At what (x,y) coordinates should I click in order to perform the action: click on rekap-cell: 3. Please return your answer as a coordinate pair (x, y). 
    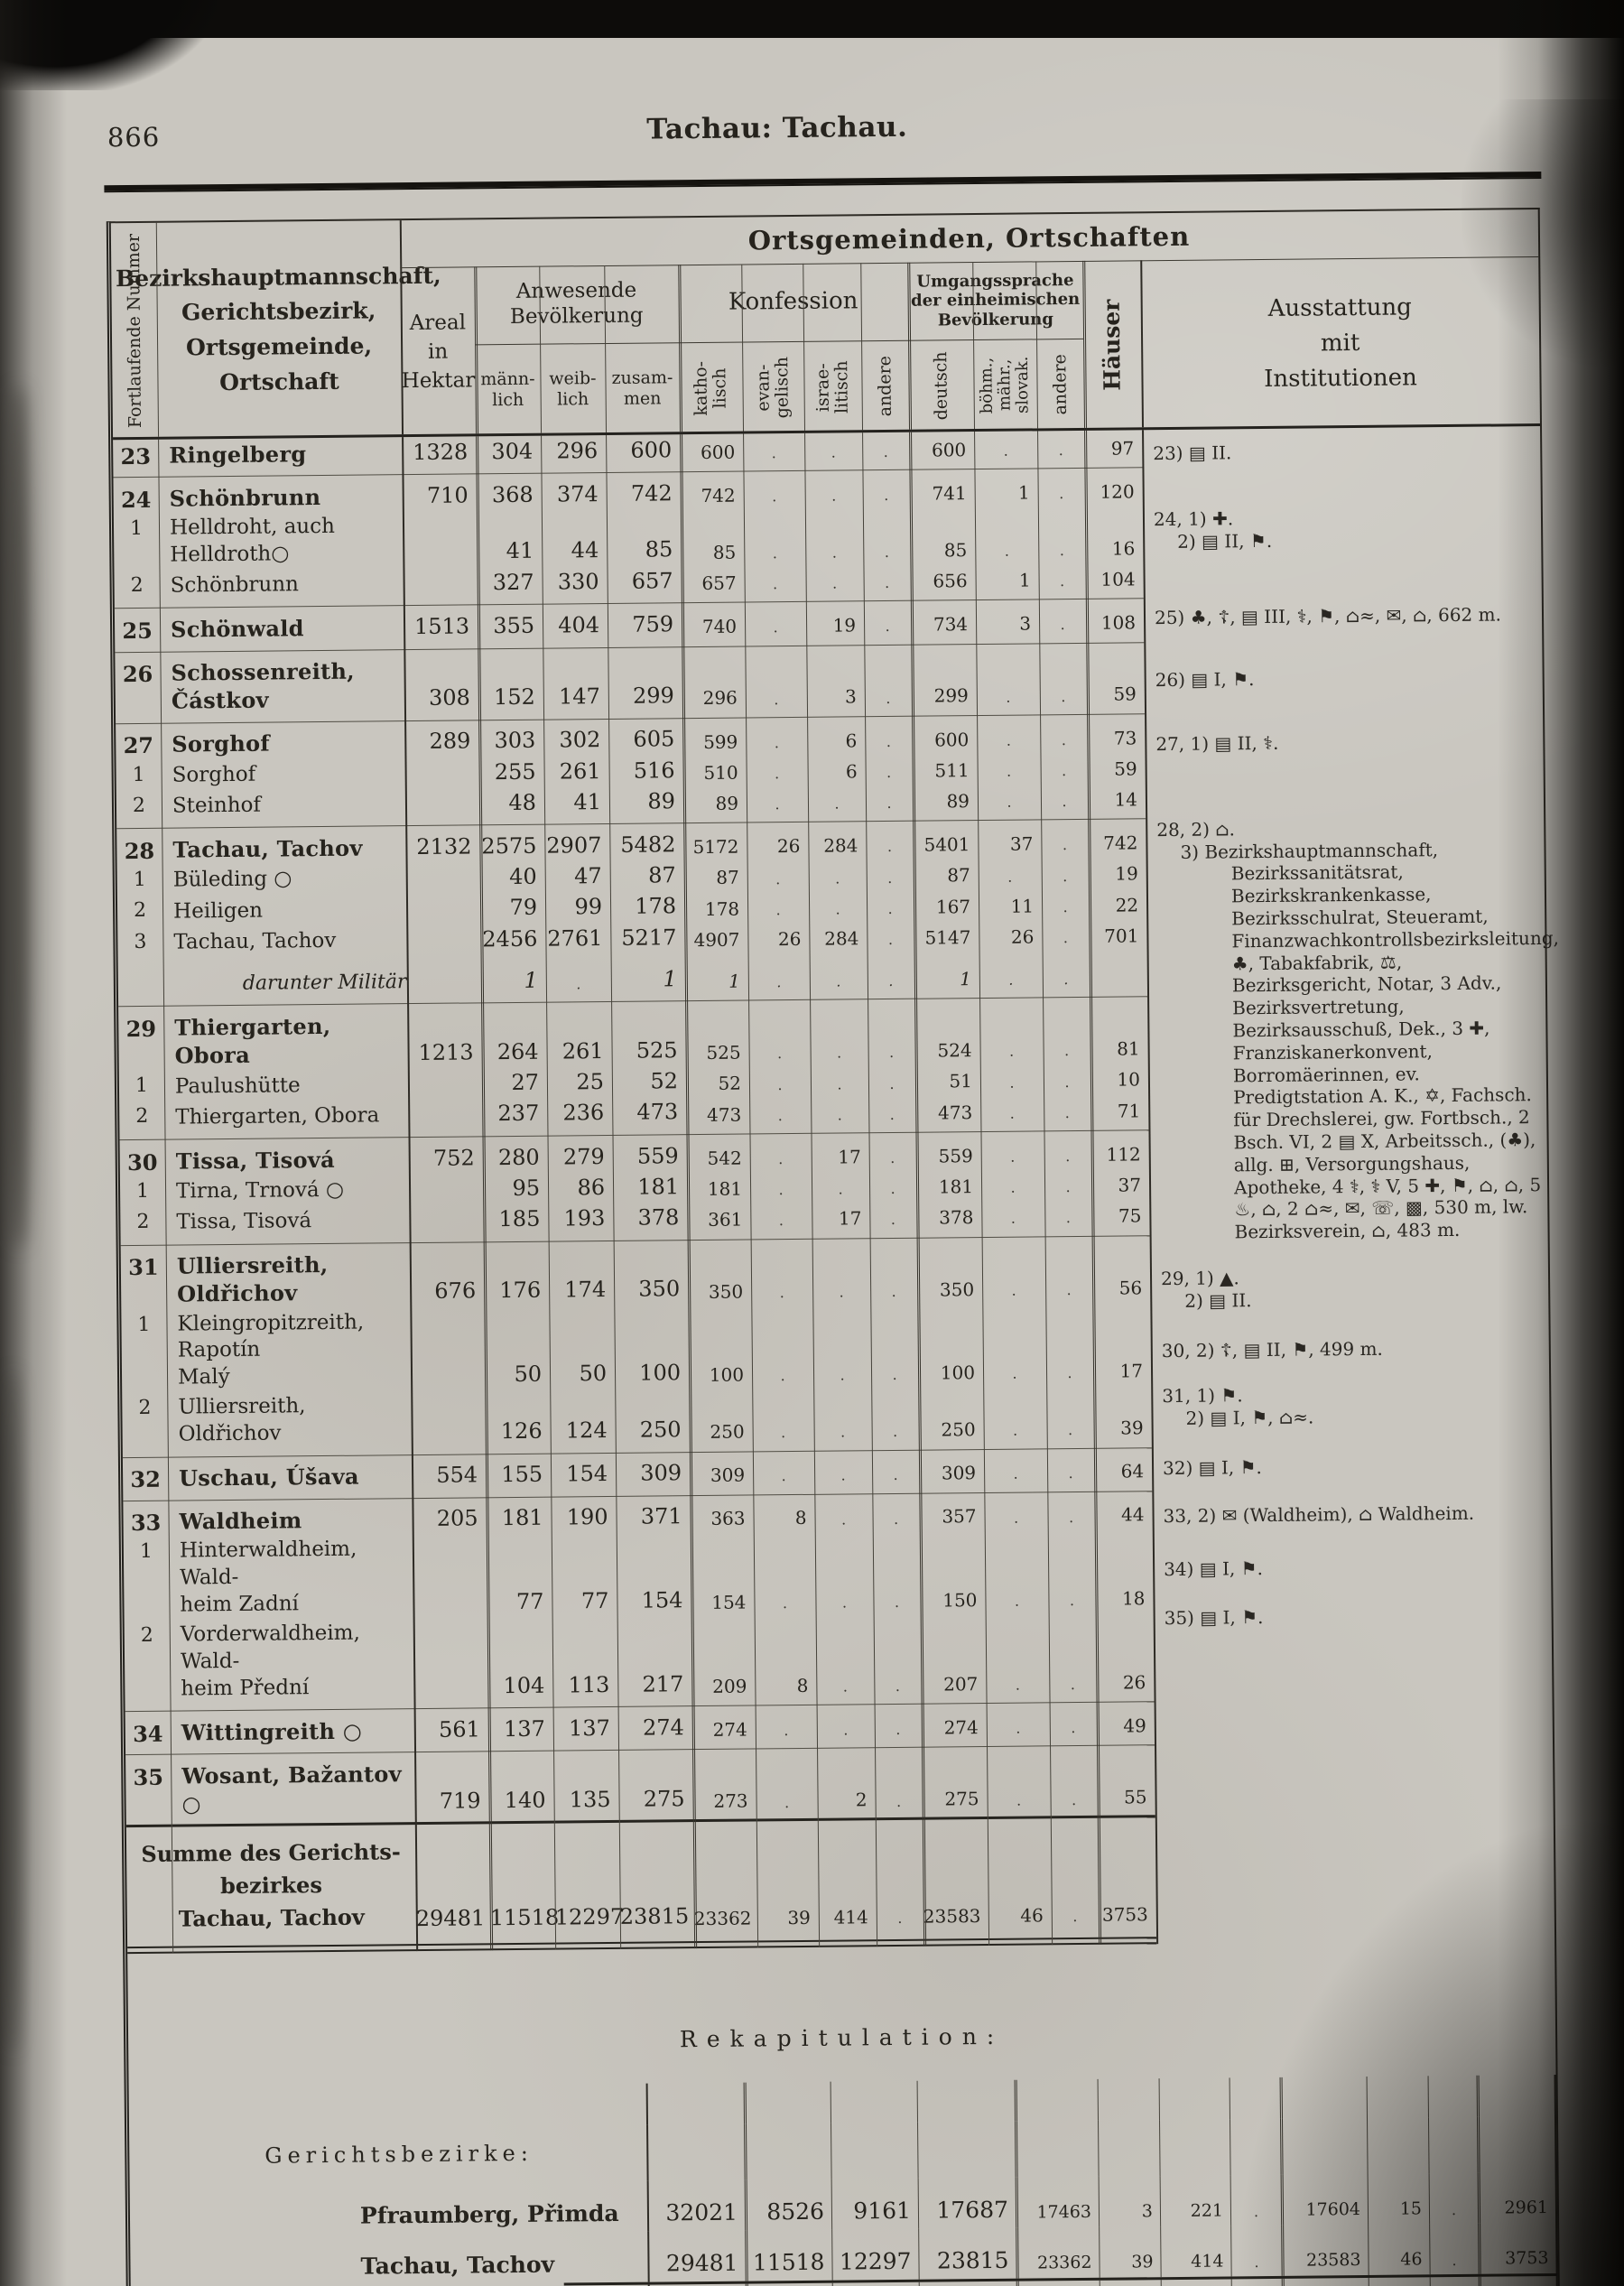
    Looking at the image, I should click on (1129, 2201).